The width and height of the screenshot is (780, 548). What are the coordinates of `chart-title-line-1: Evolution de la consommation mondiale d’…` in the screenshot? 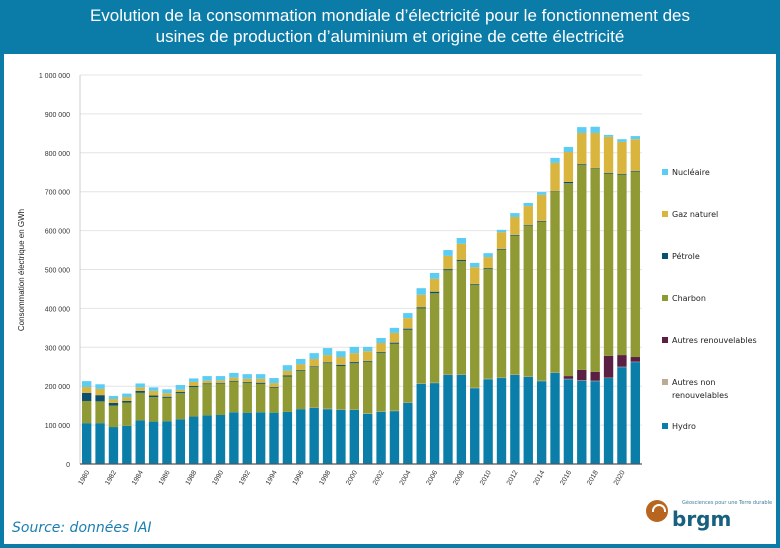 It's located at (390, 15).